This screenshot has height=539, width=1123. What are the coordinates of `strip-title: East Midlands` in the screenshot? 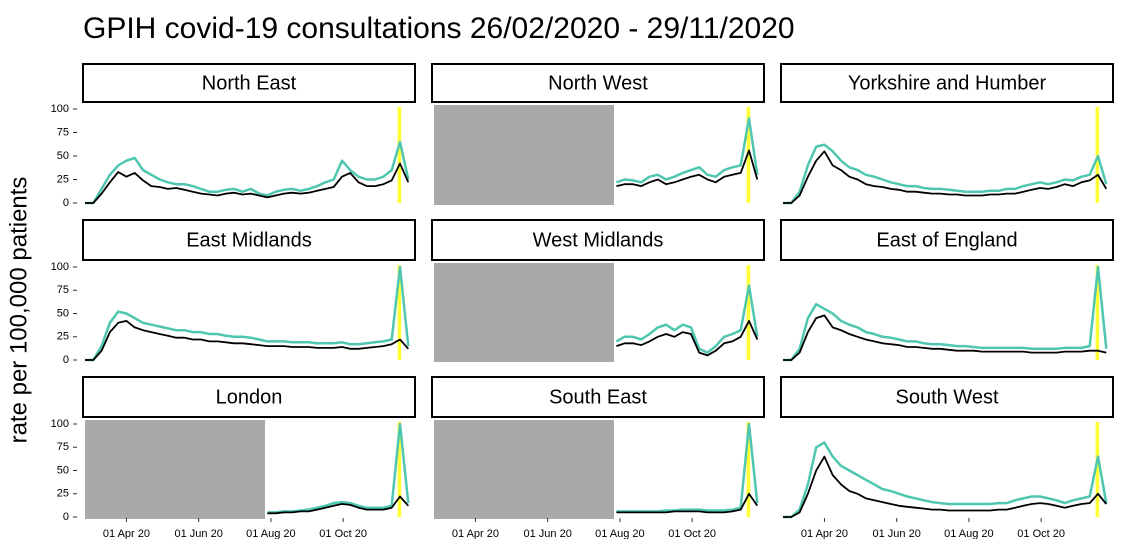 It's located at (249, 240).